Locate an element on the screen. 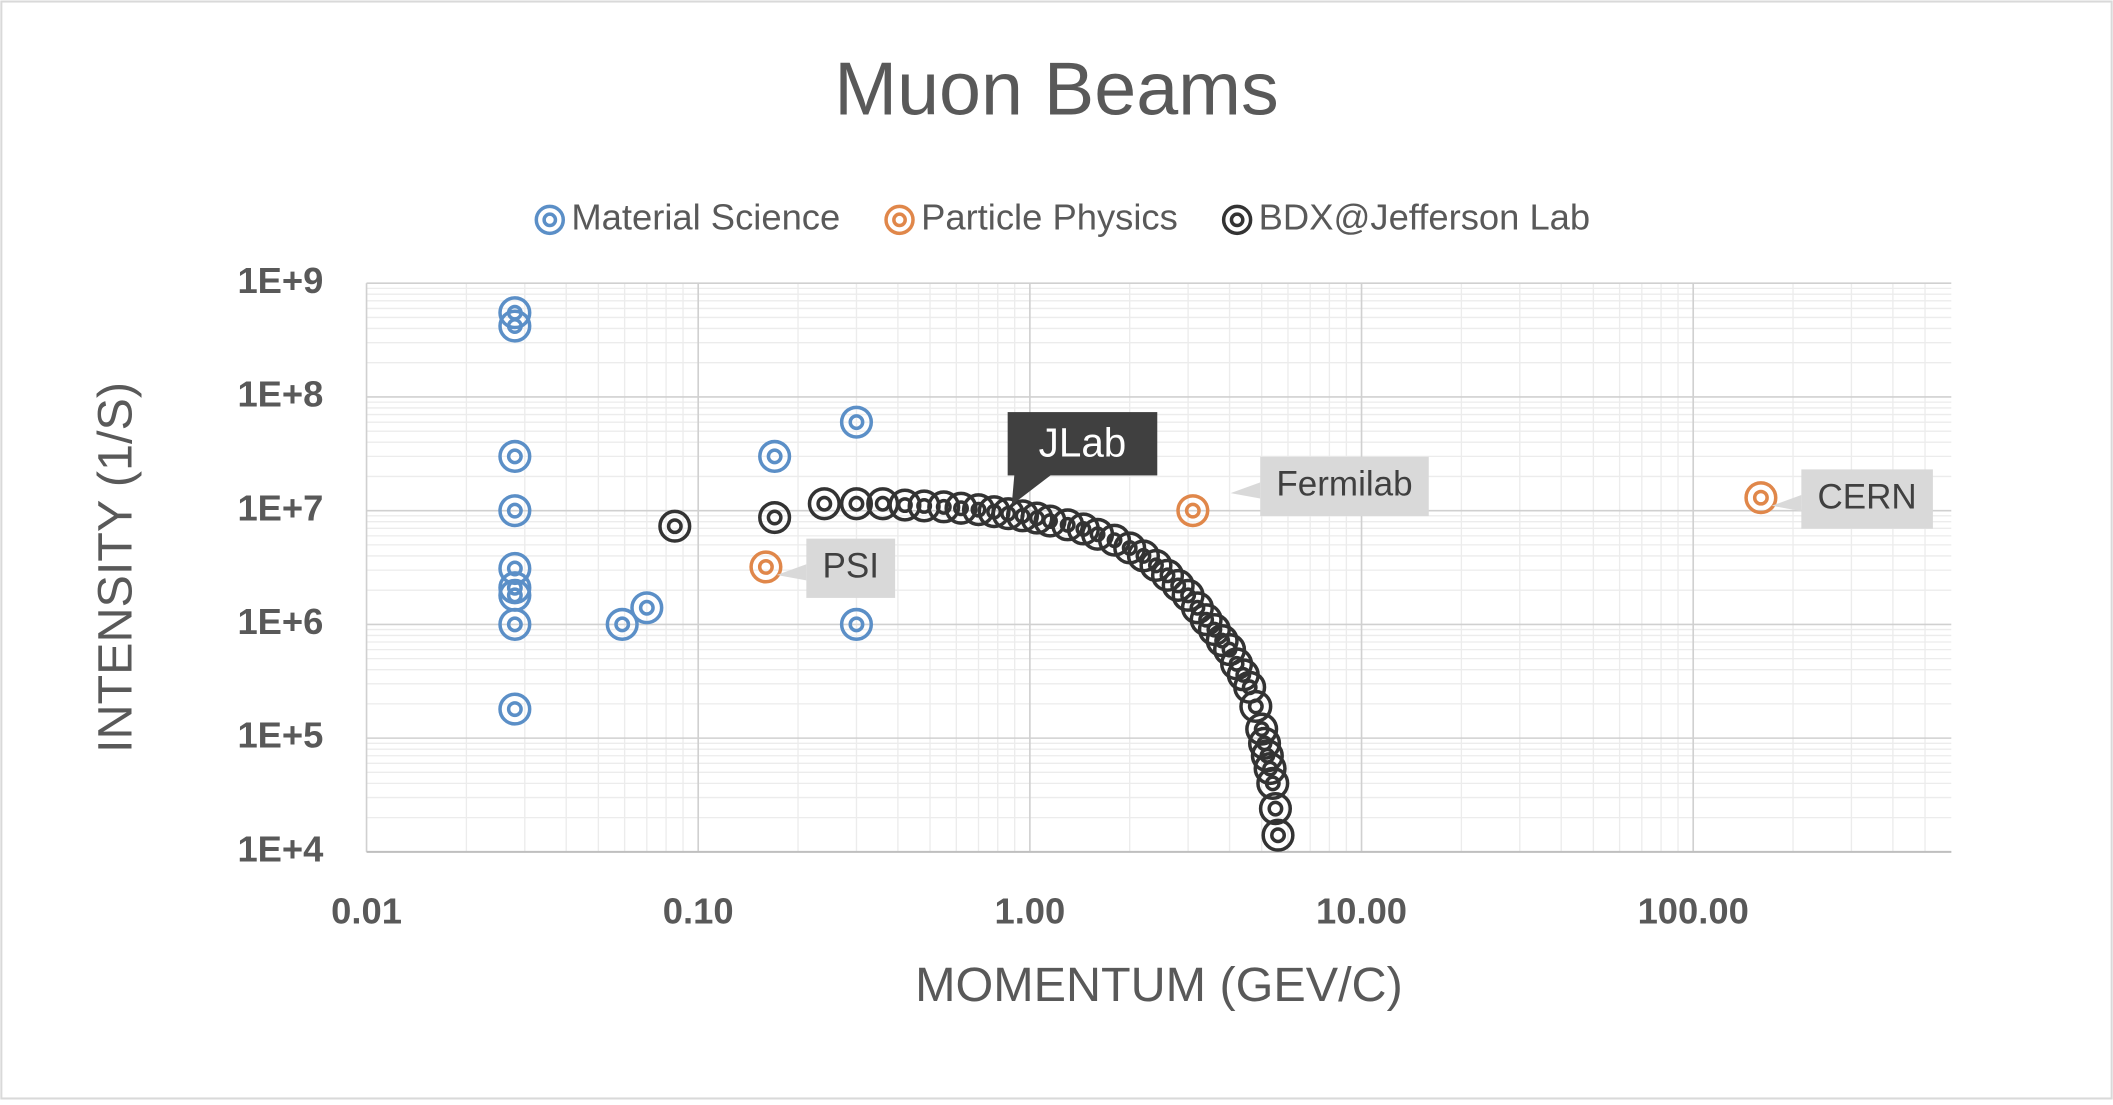 The height and width of the screenshot is (1105, 2113). chart-title: Muon Beams is located at coordinates (1056, 88).